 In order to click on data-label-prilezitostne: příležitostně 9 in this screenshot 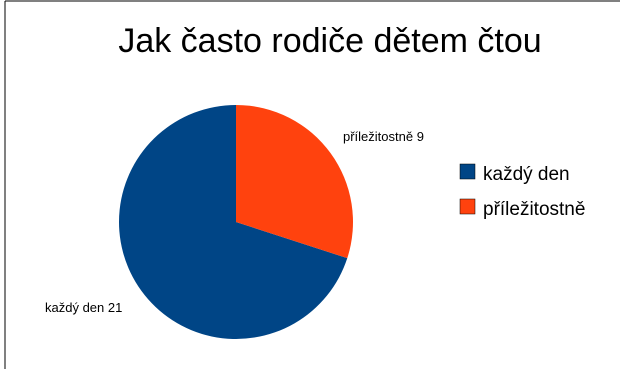, I will do `click(383, 136)`.